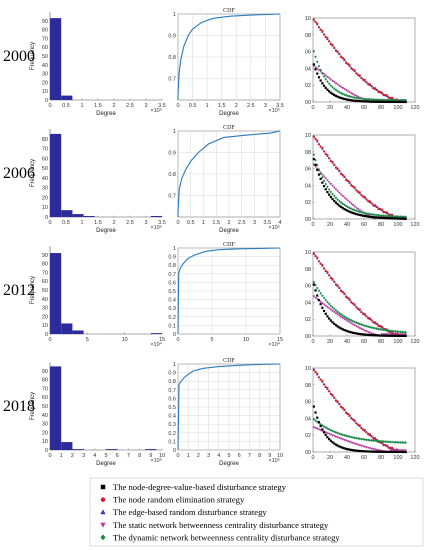 The image size is (435, 550). Describe the element at coordinates (172, 425) in the screenshot. I see `y-tick-label: 0.3` at that location.